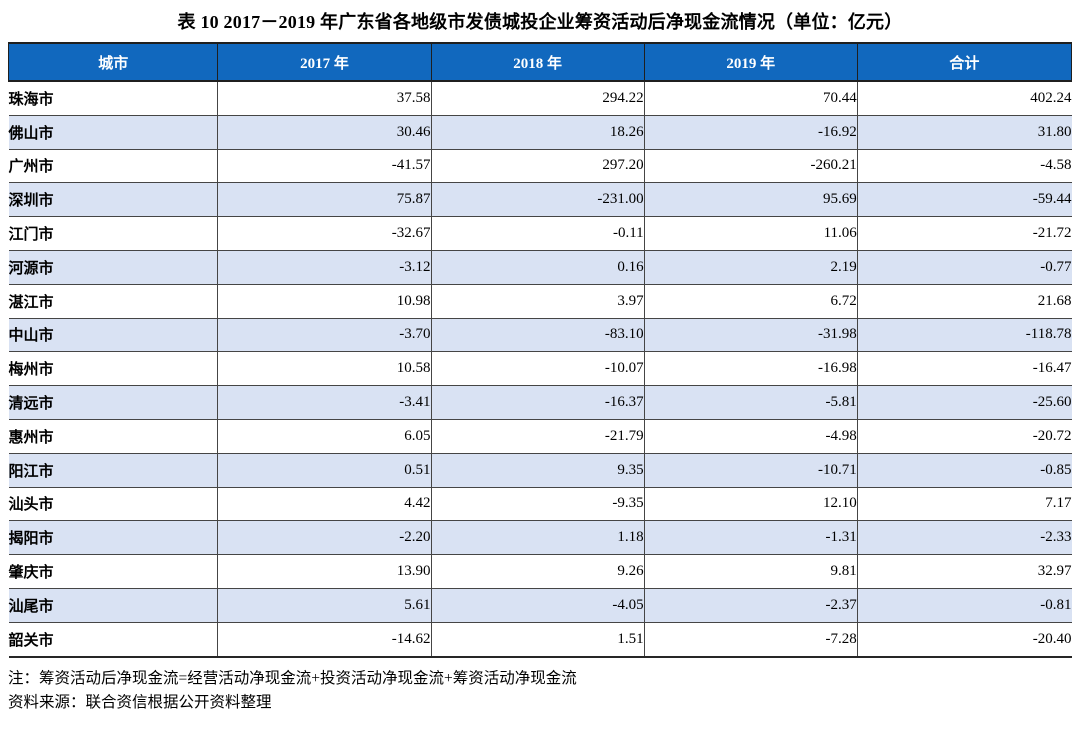  What do you see at coordinates (964, 402) in the screenshot?
I see `value-cell: -25.60` at bounding box center [964, 402].